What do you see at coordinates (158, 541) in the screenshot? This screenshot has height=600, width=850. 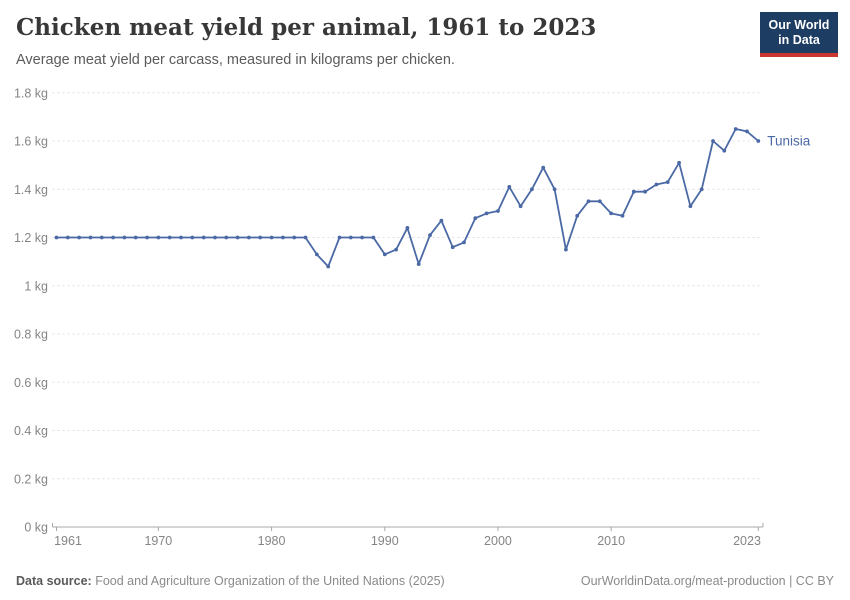 I see `x-tick-label: 1970` at bounding box center [158, 541].